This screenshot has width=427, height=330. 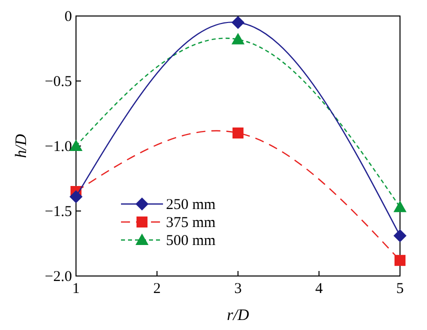 What do you see at coordinates (238, 289) in the screenshot?
I see `x-tick-label: 3` at bounding box center [238, 289].